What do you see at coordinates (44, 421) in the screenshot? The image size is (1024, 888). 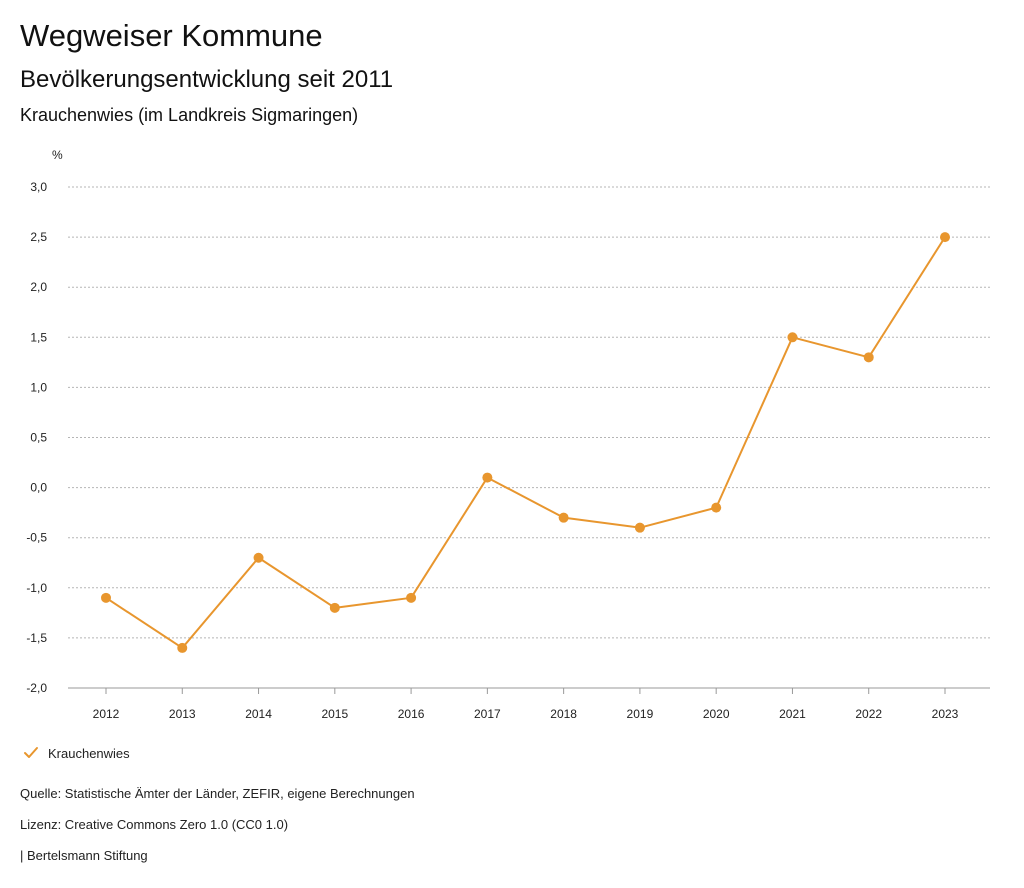 I see `y-axis: % 3,0 2,5 2,0 1,5 1,0 0,5 0,0 -0,5 -1,0 -1,5 -2,0` at bounding box center [44, 421].